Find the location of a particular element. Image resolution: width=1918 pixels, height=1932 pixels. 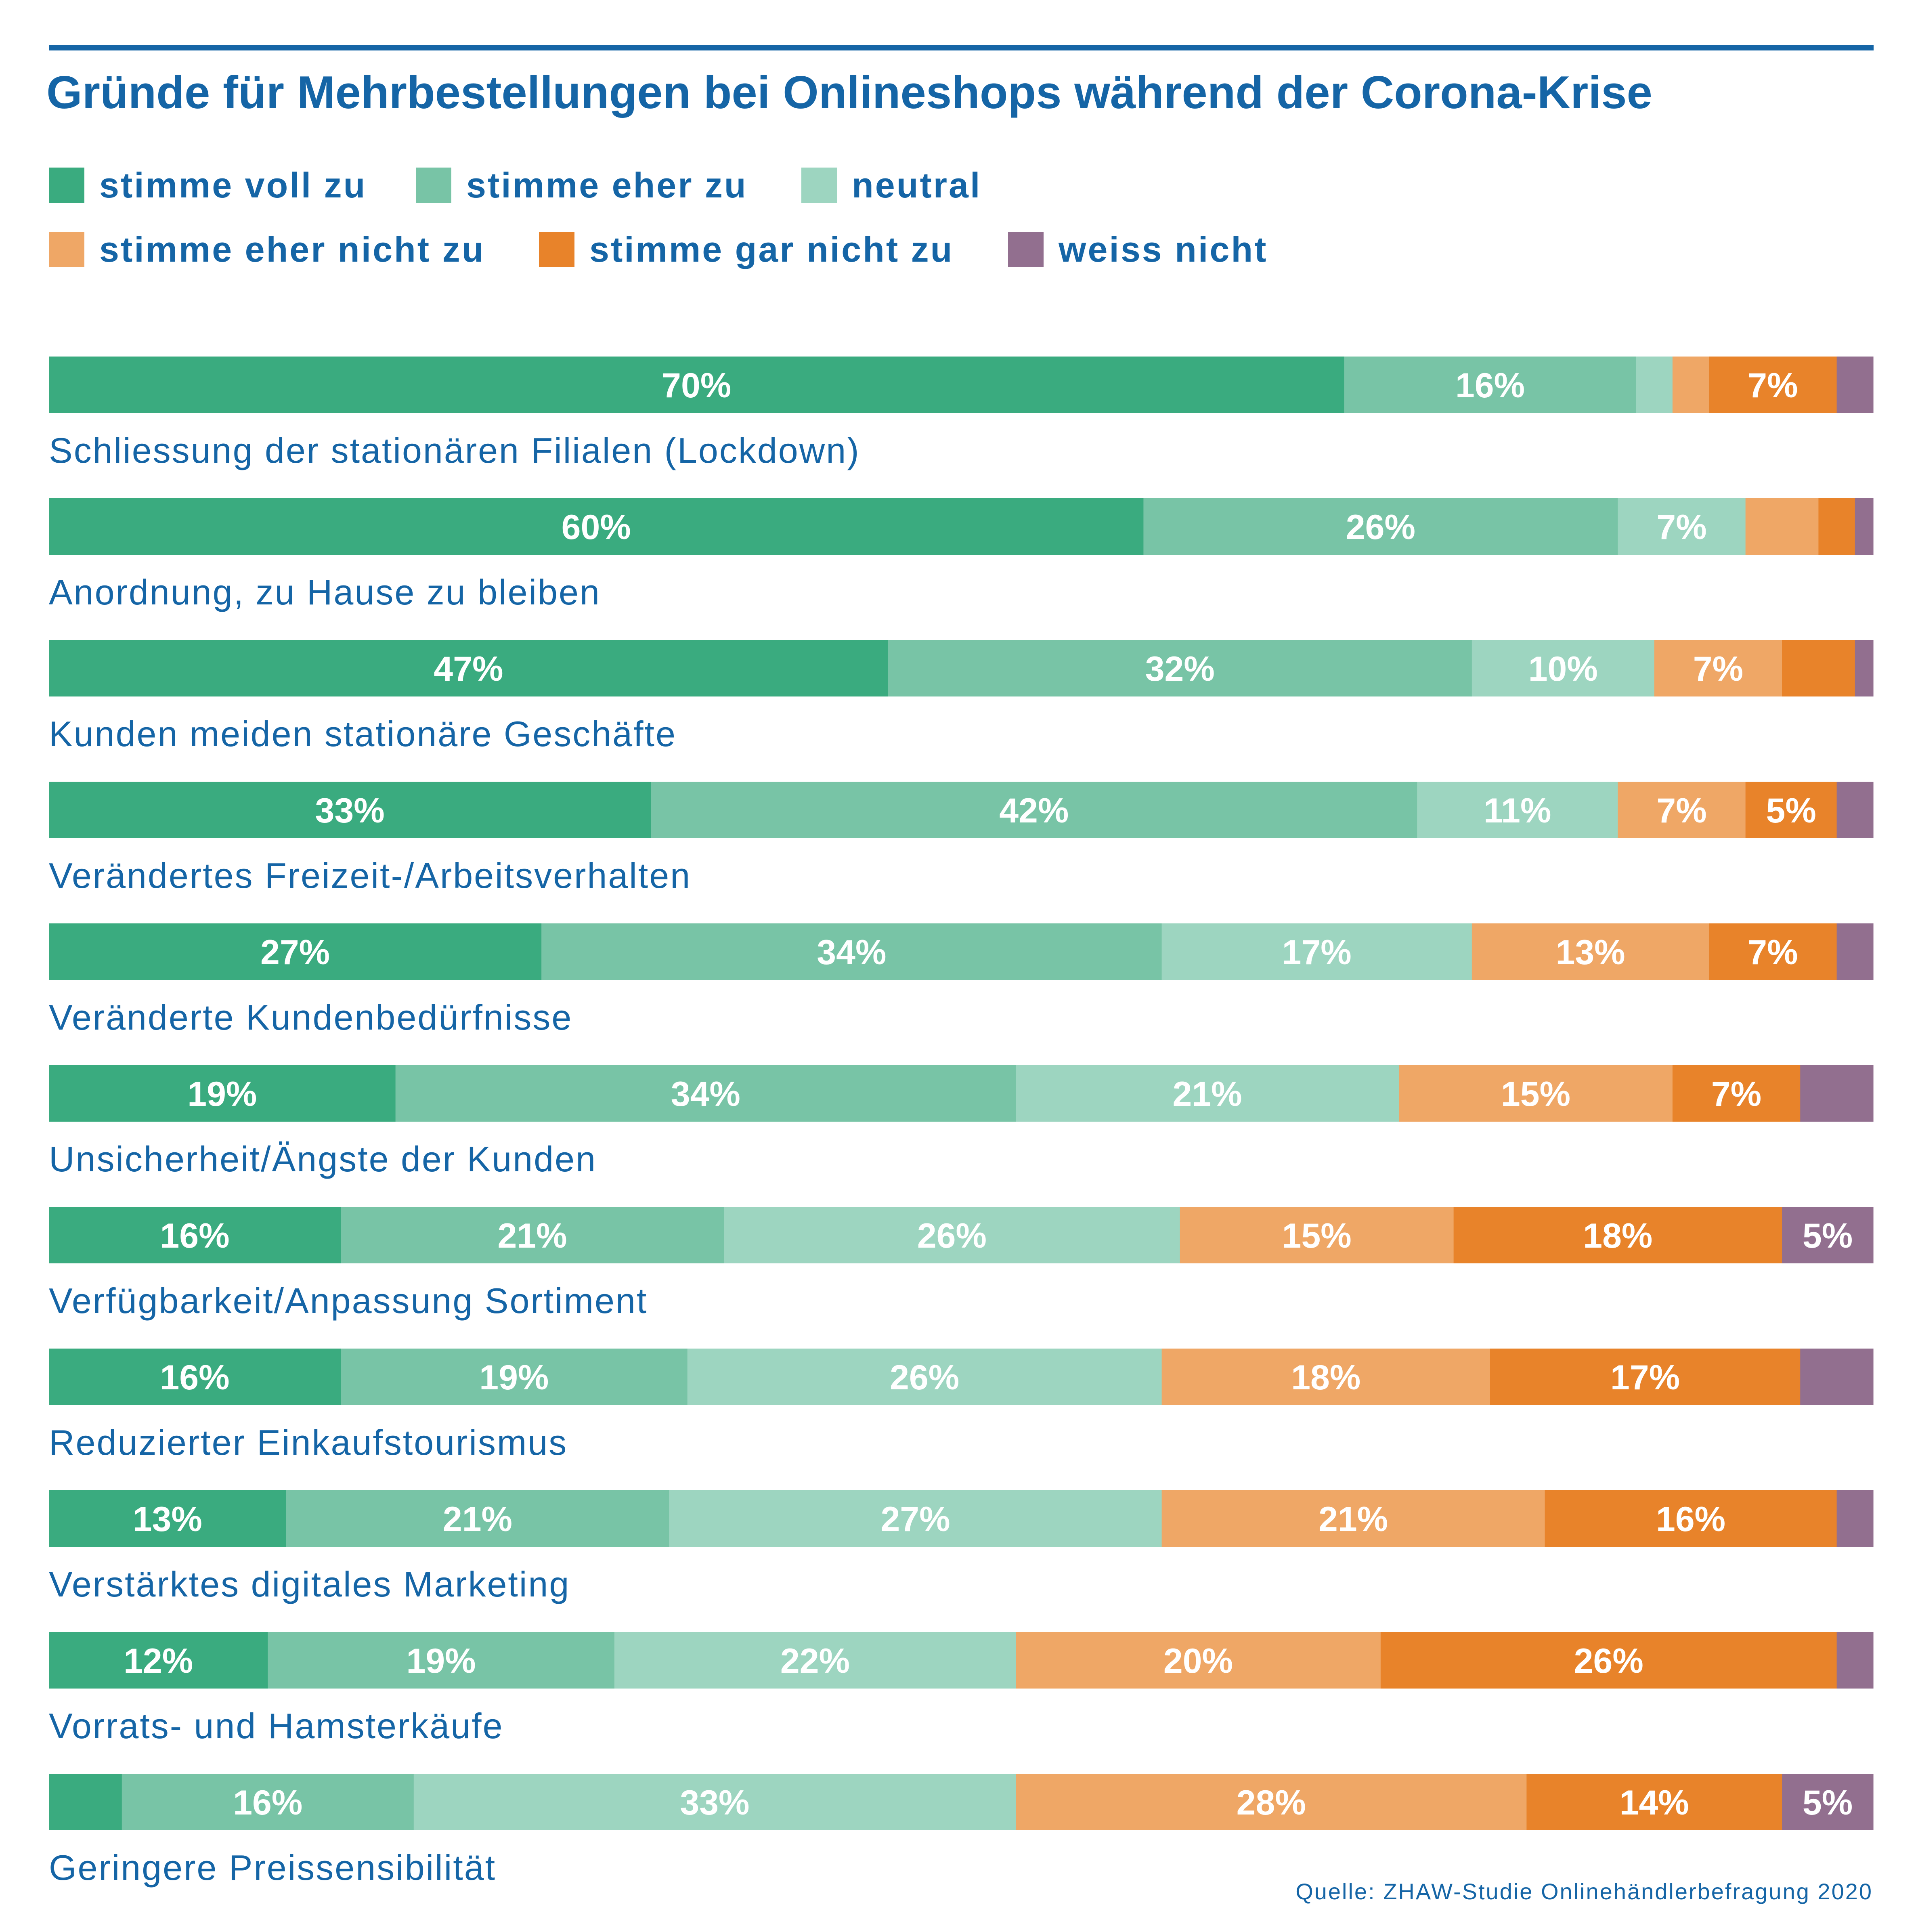

category-label: Reduzierter Einkaufstourismus is located at coordinates (308, 1442).